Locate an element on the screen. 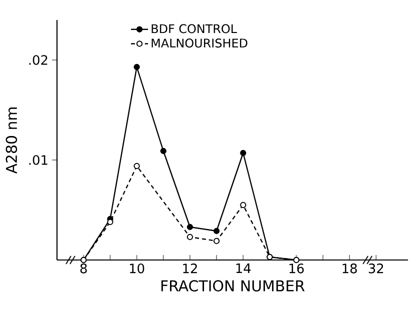  x-axis-title: FRACTION NUMBER is located at coordinates (233, 286).